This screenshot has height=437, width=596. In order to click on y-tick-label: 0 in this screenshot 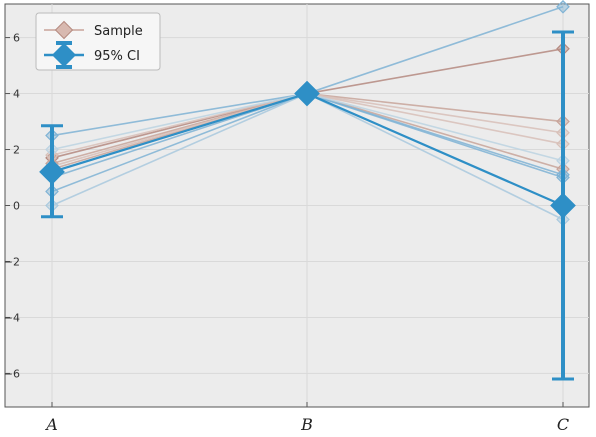, I will do `click(16, 206)`.